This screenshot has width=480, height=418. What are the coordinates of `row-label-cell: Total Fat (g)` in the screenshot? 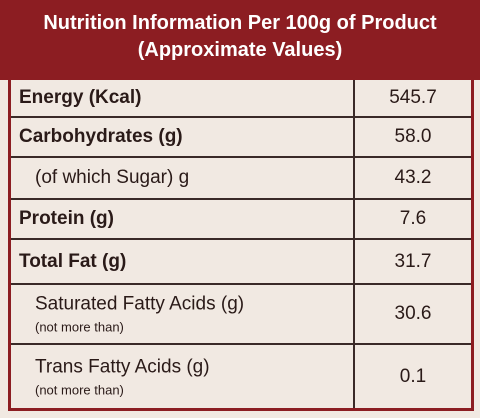 It's located at (72, 262).